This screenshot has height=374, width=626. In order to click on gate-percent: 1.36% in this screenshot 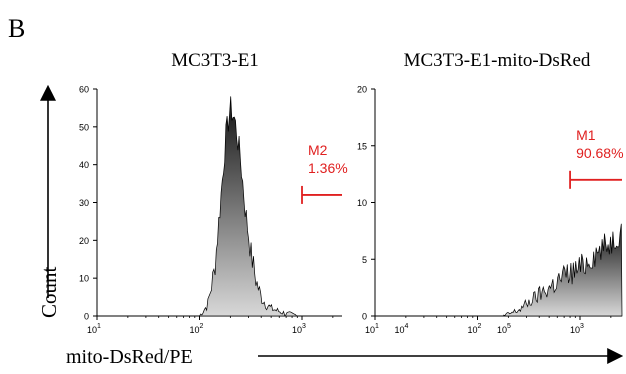, I will do `click(328, 168)`.